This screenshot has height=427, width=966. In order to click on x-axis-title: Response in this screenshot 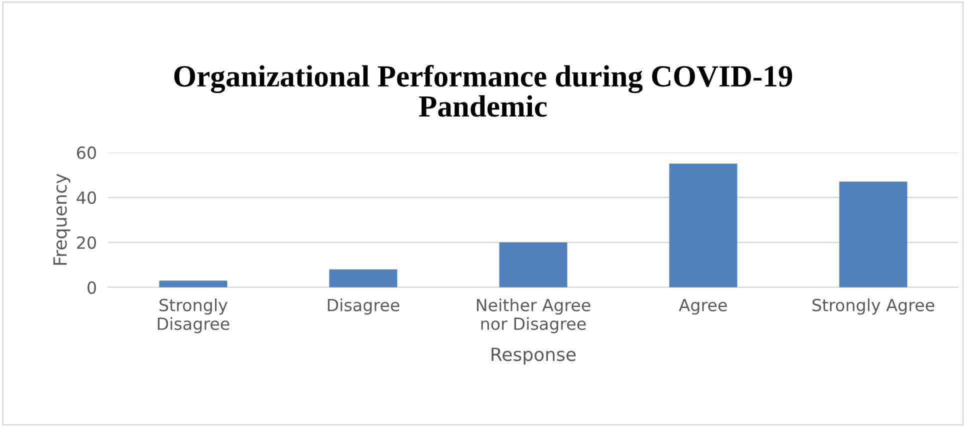, I will do `click(534, 356)`.